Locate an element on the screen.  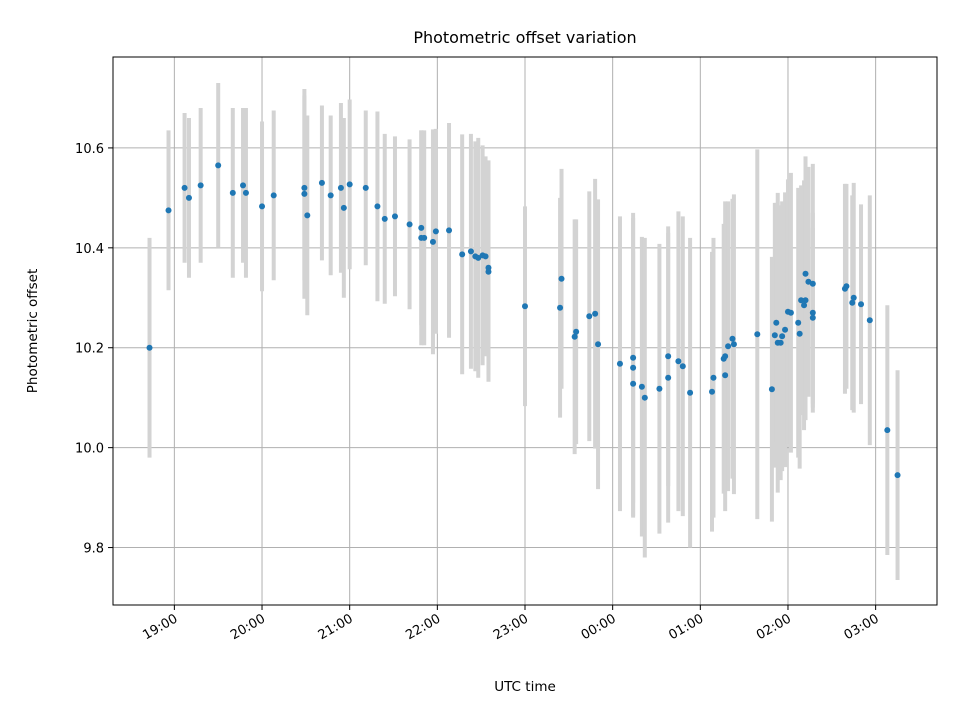
x-tick-label: 01:00 is located at coordinates (686, 627).